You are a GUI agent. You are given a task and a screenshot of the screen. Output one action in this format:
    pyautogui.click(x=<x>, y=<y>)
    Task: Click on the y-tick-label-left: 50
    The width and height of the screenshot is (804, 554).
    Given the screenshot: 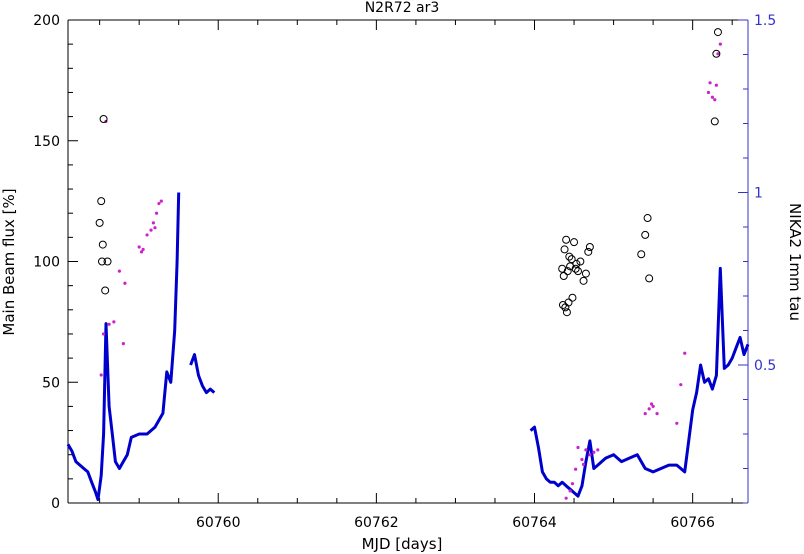 What is the action you would take?
    pyautogui.click(x=51, y=383)
    